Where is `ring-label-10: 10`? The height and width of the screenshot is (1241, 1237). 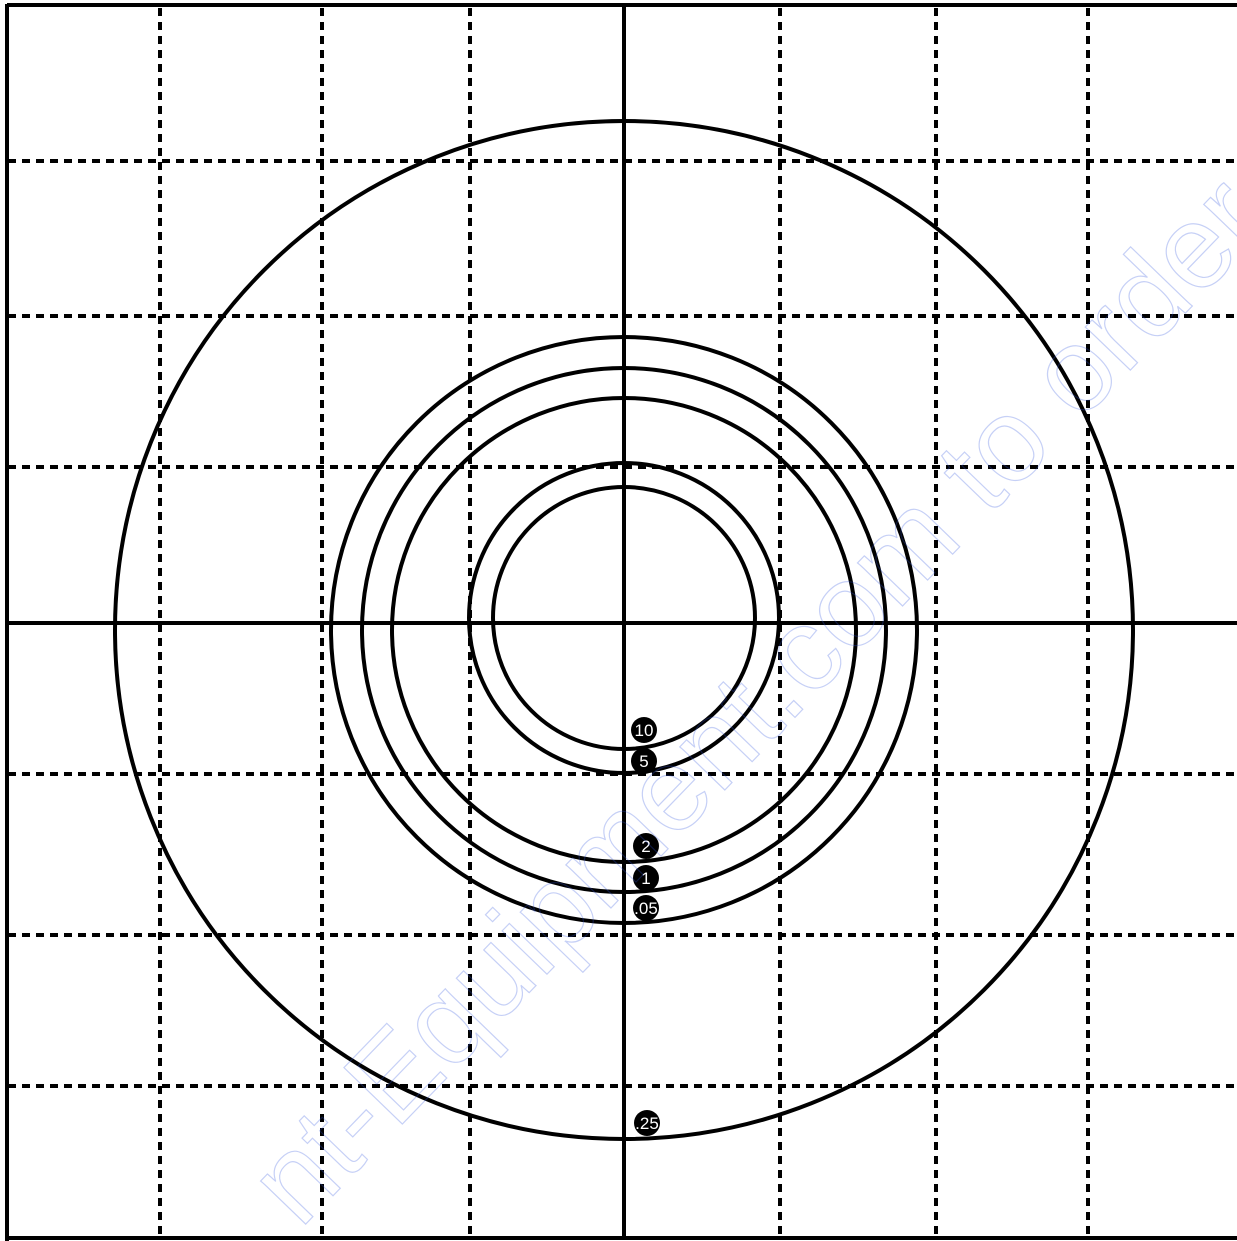
ring-label-10: 10 is located at coordinates (644, 730).